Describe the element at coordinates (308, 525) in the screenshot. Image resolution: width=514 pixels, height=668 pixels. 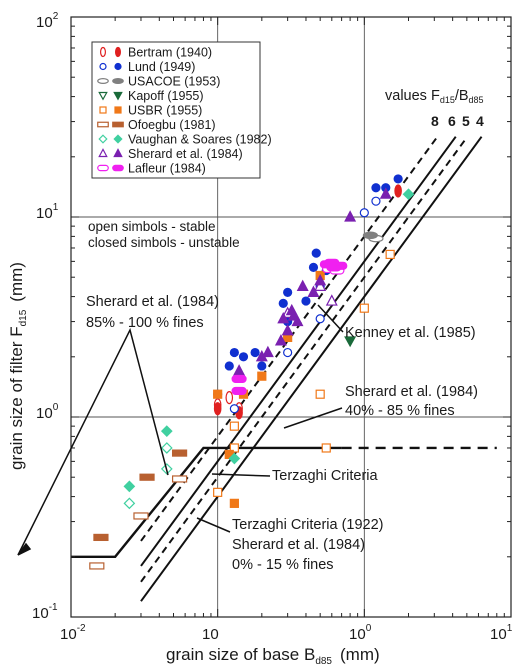
I see `terzaghi-1922-label: Terzaghi Criteria (1922)` at that location.